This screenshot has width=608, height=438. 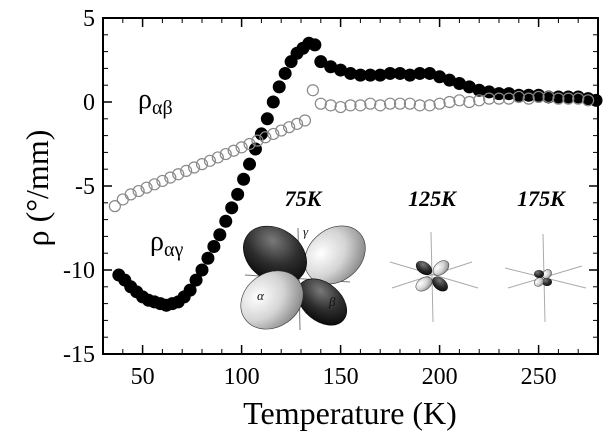 What do you see at coordinates (89, 19) in the screenshot?
I see `y-tick-label: 5` at bounding box center [89, 19].